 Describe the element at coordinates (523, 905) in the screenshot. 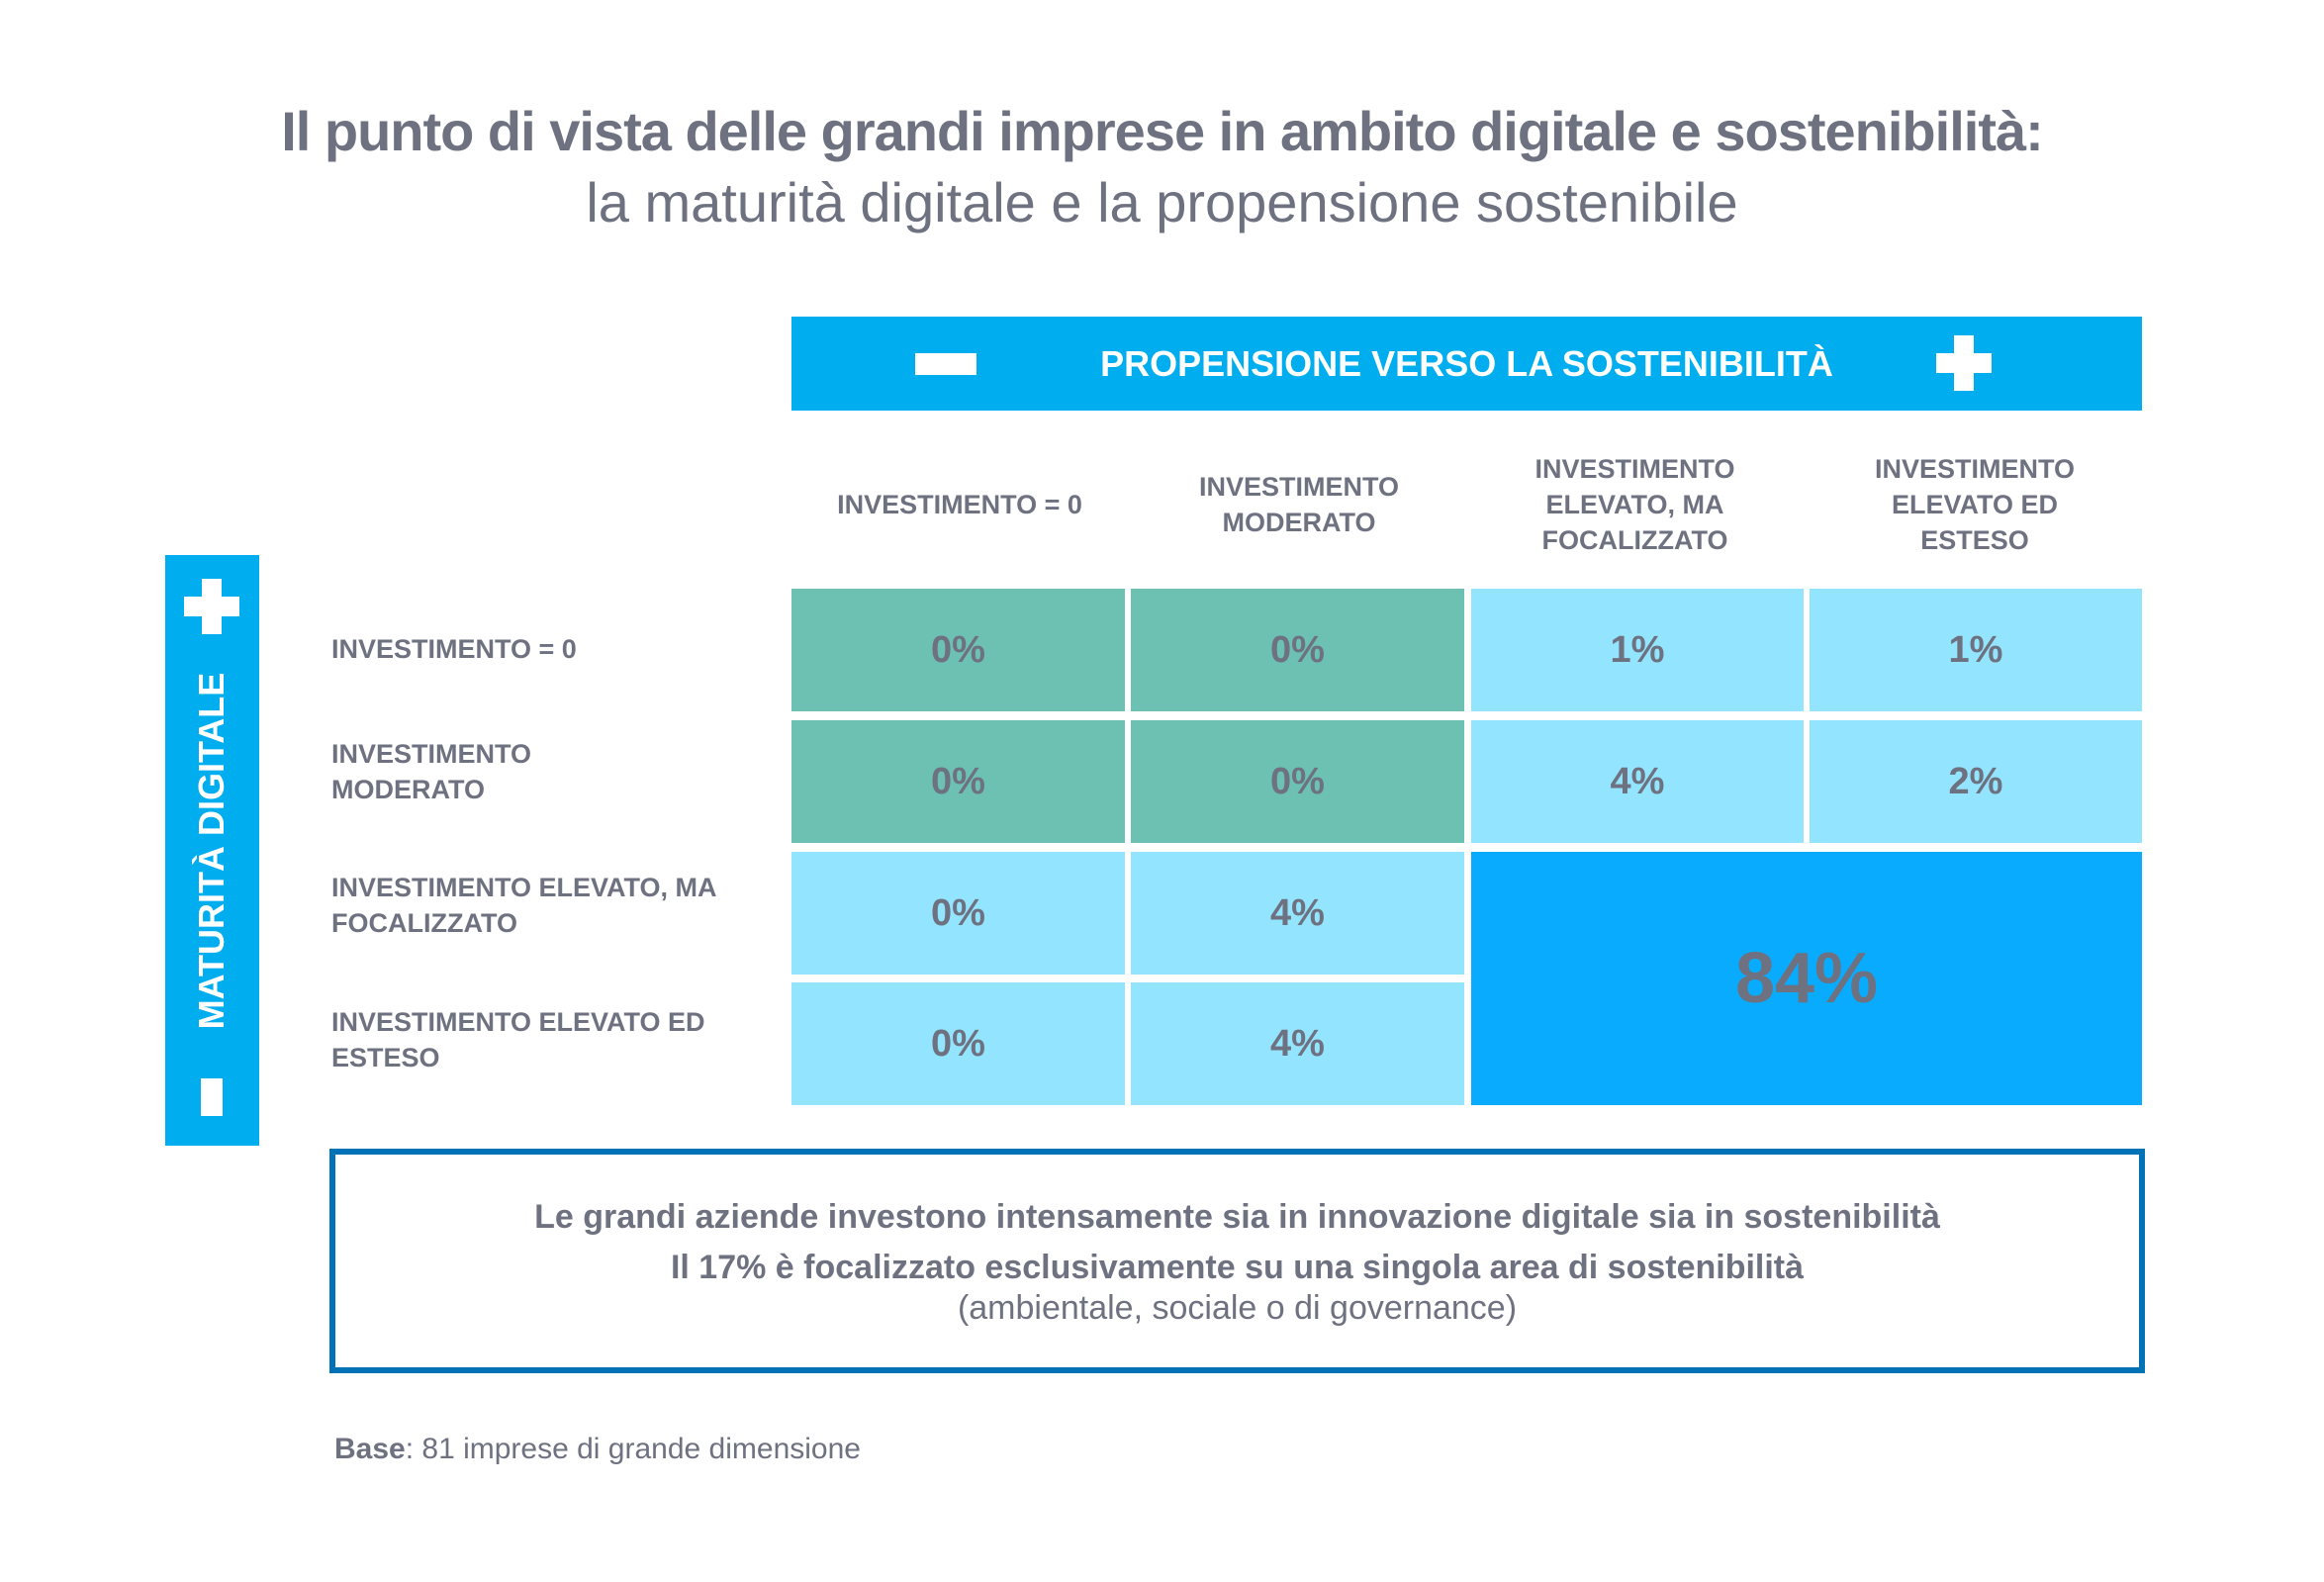

I see `row-header: INVESTIMENTO ELEVATO, MA FOCALIZZATO` at that location.